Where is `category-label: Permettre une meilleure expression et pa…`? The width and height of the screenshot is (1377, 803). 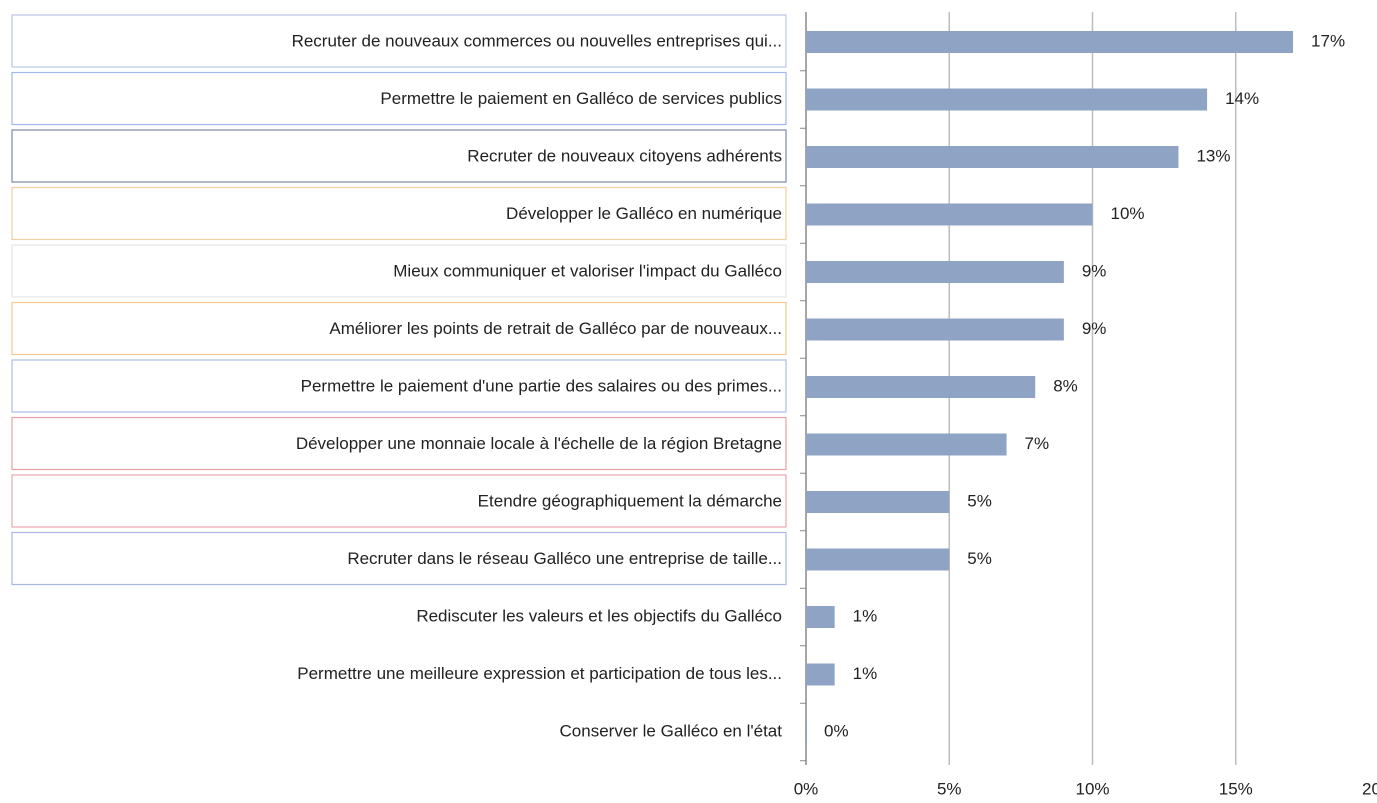
category-label: Permettre une meilleure expression et pa… is located at coordinates (539, 673).